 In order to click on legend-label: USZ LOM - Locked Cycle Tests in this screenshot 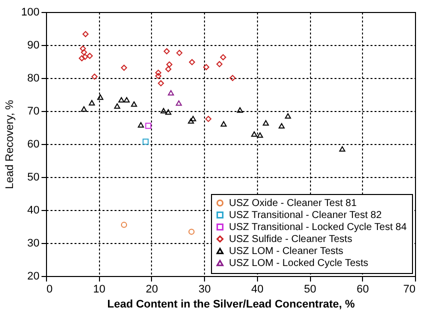, I will do `click(298, 263)`.